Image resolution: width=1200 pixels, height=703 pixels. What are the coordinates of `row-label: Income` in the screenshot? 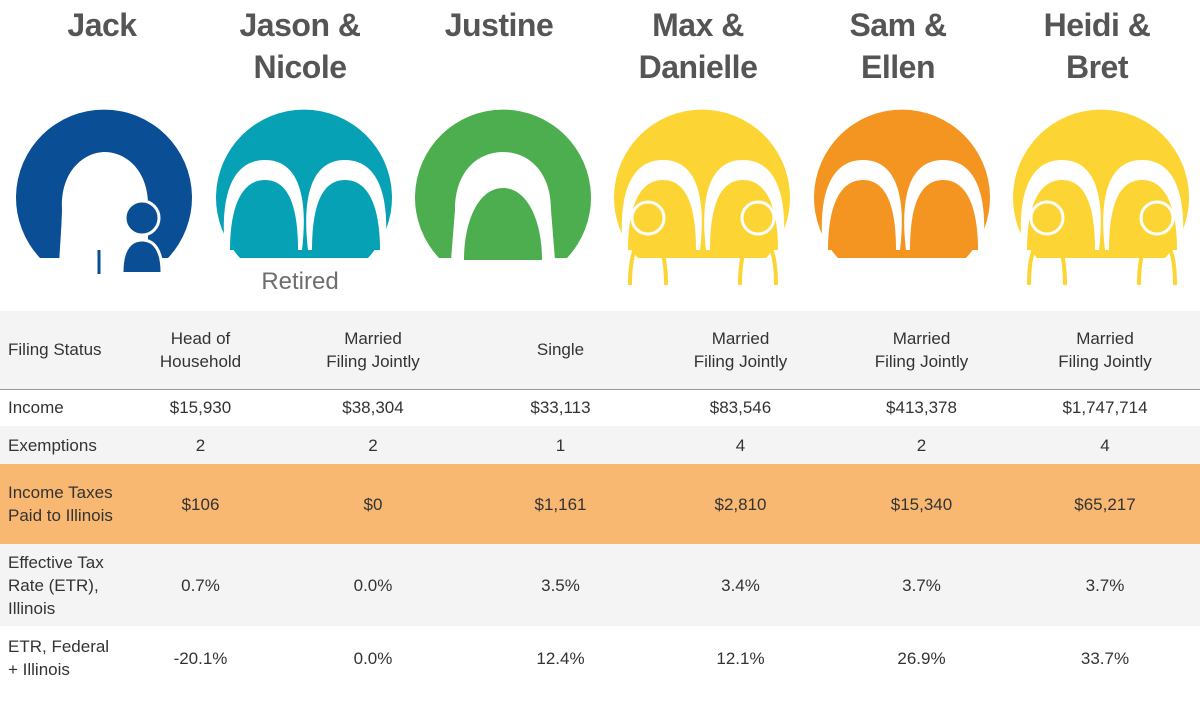 It's located at (36, 408).